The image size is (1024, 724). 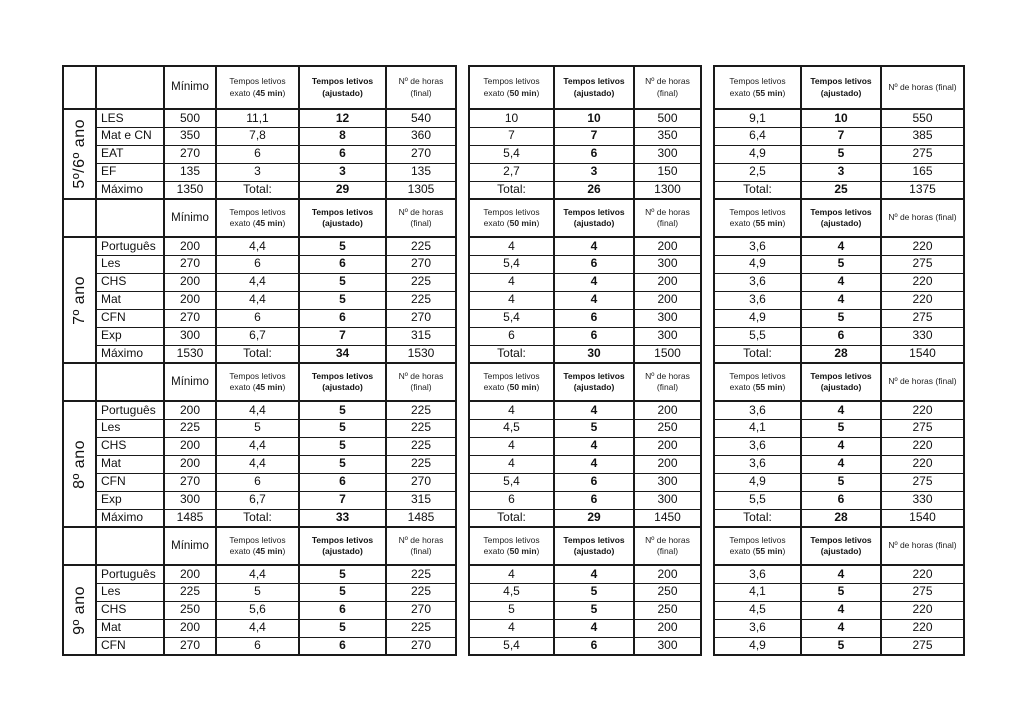 What do you see at coordinates (667, 136) in the screenshot?
I see `horas-cell: 350` at bounding box center [667, 136].